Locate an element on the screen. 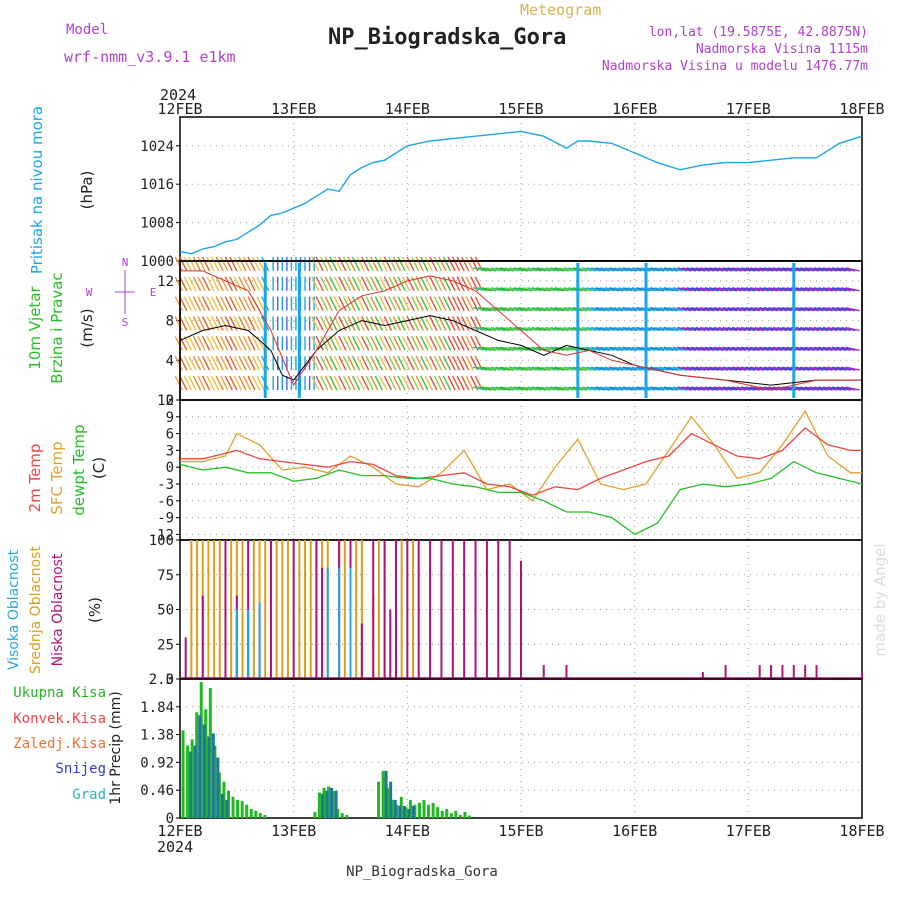 The image size is (900, 900). wind-axis-label-2: Brzina i Pravac is located at coordinates (57, 327).